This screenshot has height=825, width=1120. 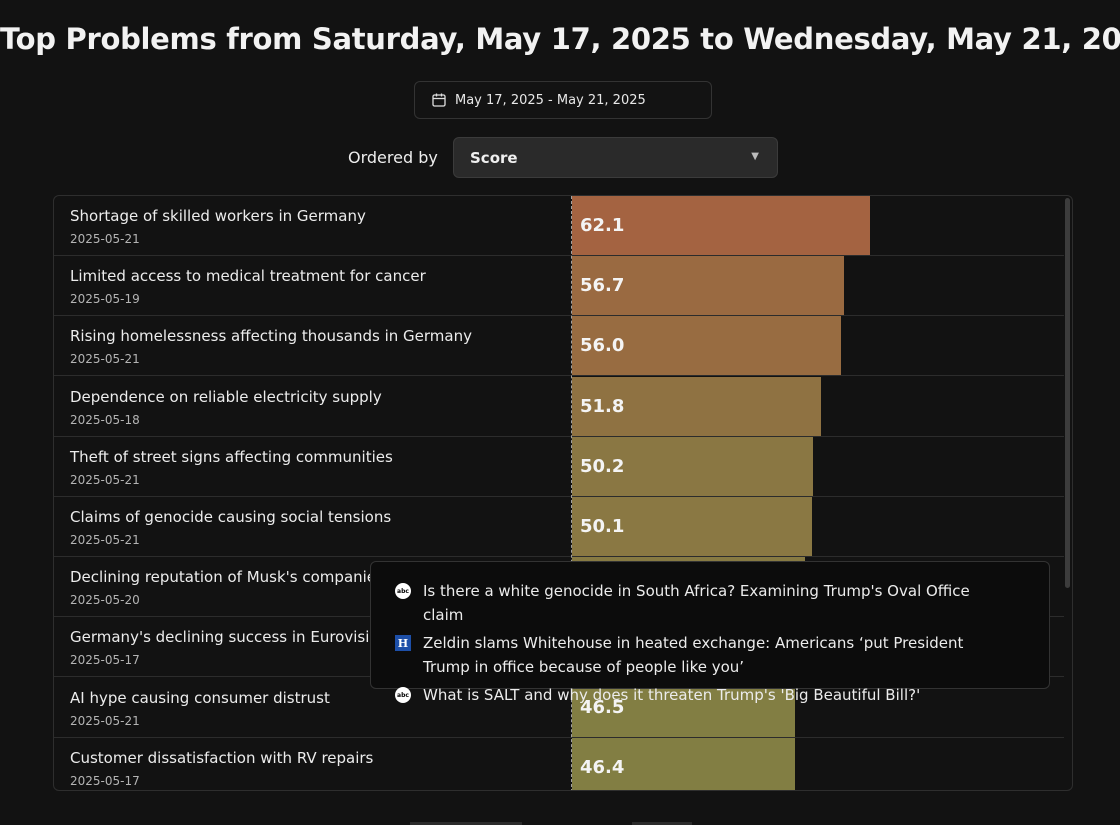 I want to click on score-bar: 50.2, so click(x=692, y=466).